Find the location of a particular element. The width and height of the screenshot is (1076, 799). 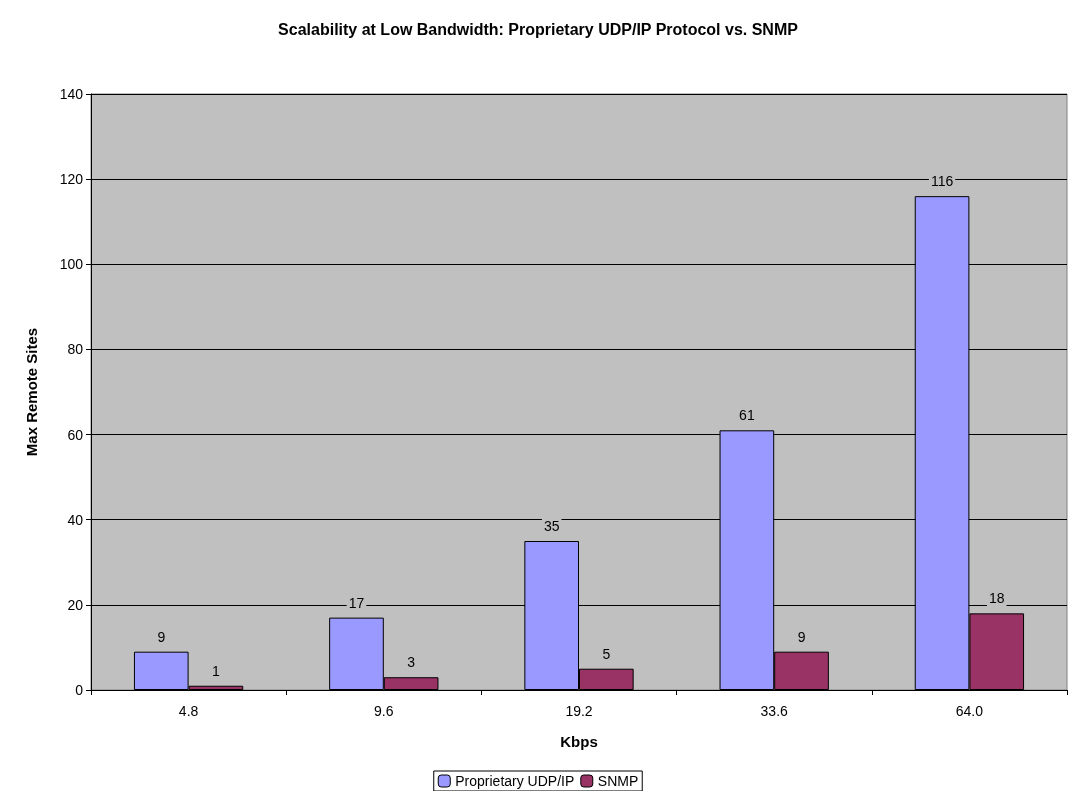

x-tick-label: 4.8 is located at coordinates (188, 711).